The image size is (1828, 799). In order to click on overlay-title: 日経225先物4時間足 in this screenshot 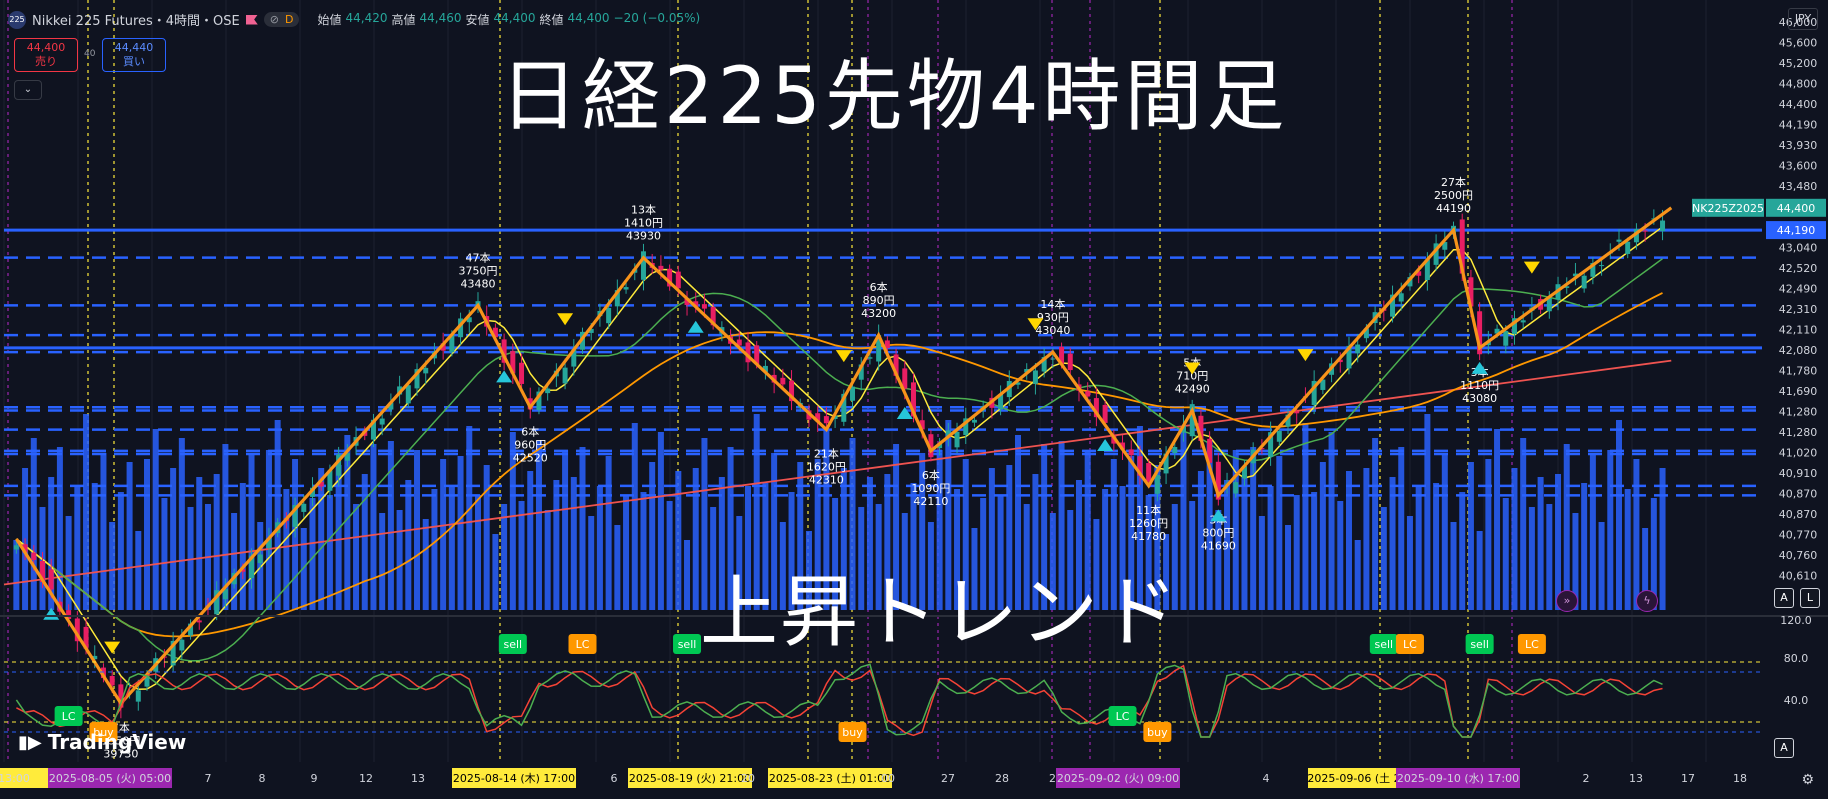, I will do `click(894, 97)`.